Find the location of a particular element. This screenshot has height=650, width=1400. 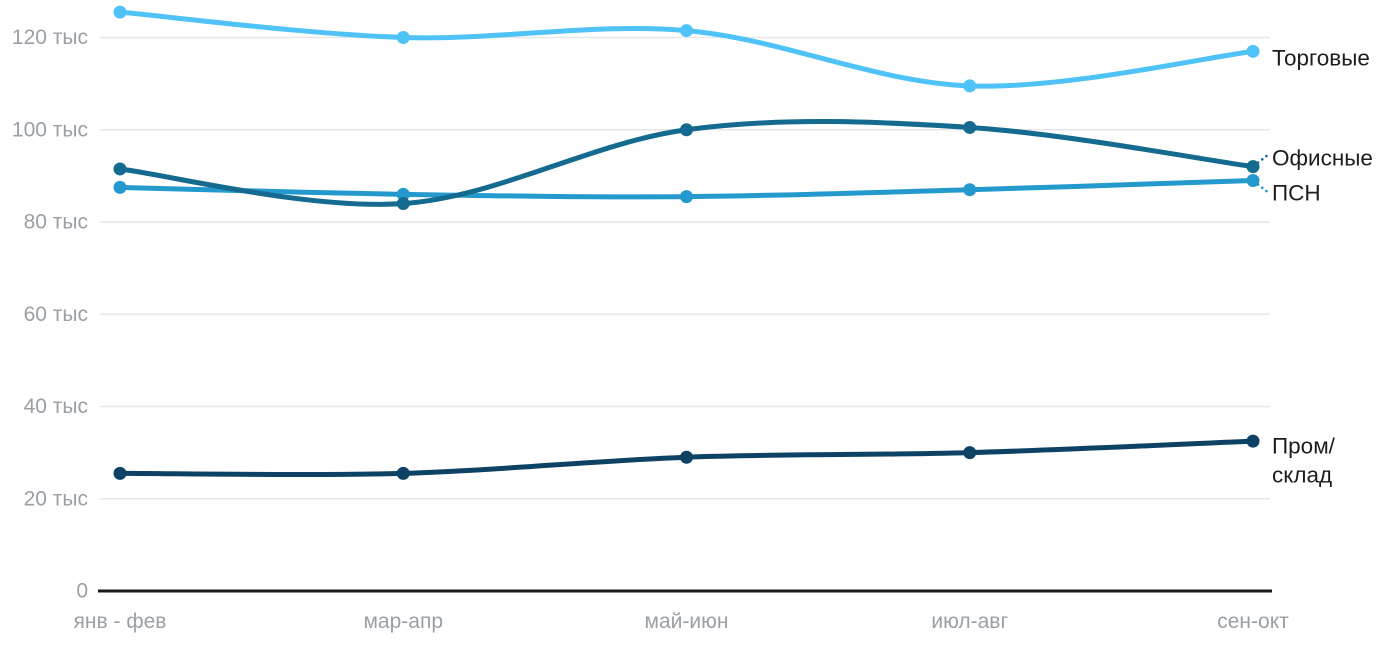

x-axis-tick-label: сен-окт is located at coordinates (1253, 621).